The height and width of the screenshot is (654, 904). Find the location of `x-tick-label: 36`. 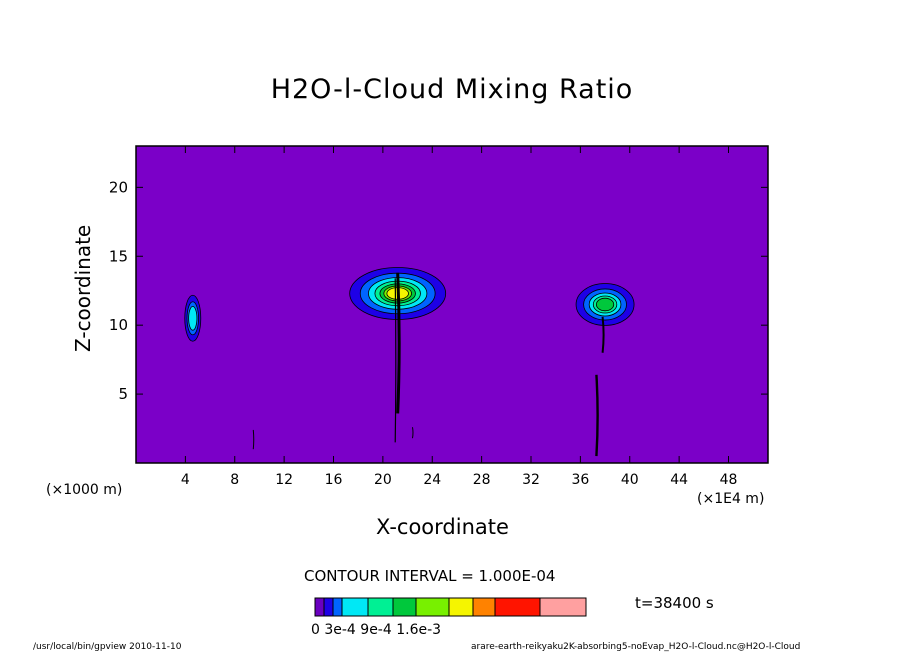

x-tick-label: 36 is located at coordinates (580, 480).